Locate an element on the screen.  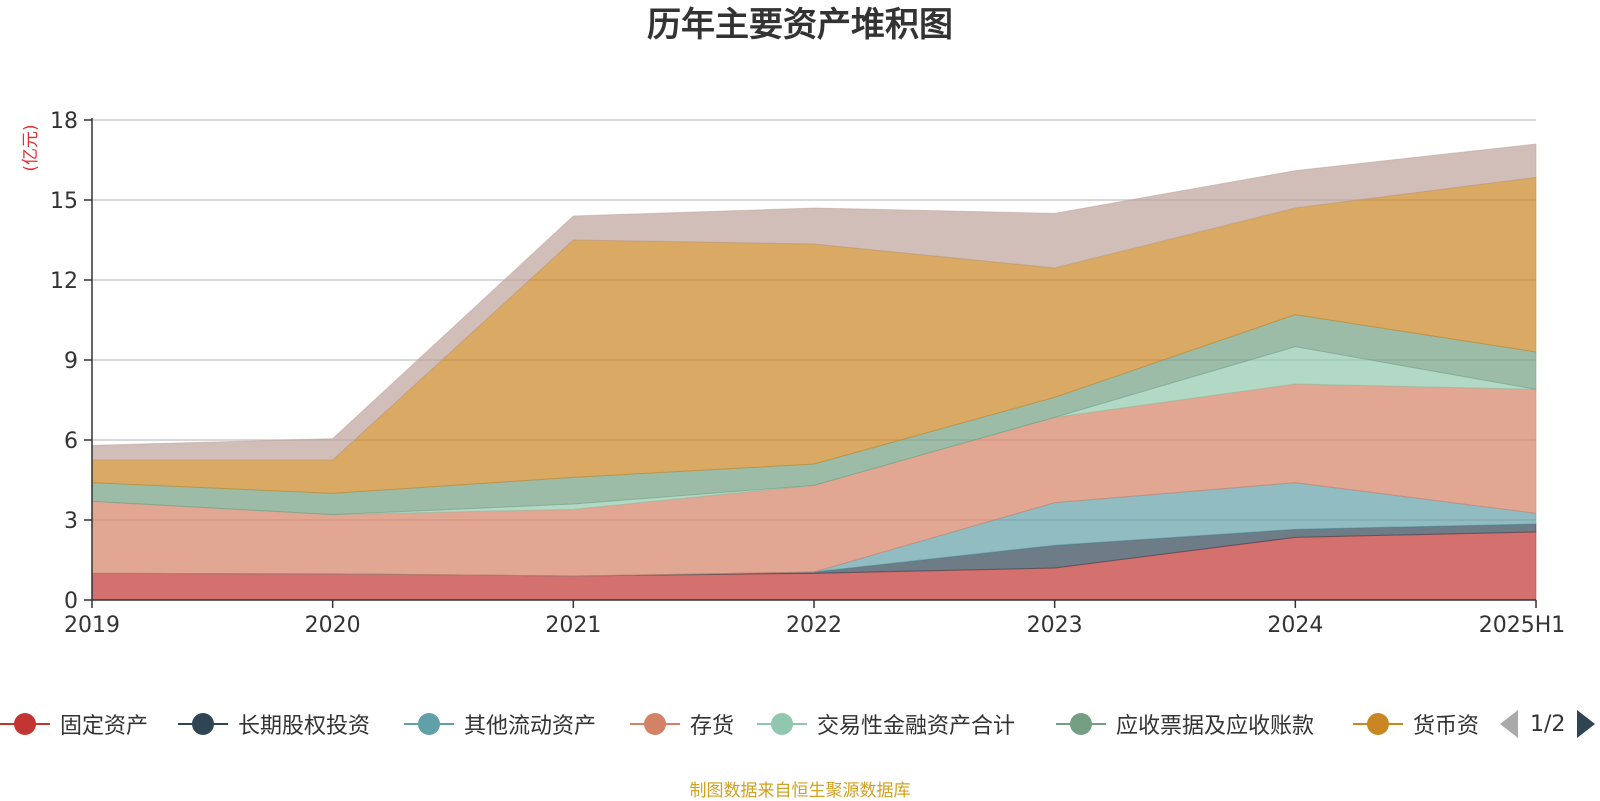
legend-item: 长期股权投资 is located at coordinates (274, 724).